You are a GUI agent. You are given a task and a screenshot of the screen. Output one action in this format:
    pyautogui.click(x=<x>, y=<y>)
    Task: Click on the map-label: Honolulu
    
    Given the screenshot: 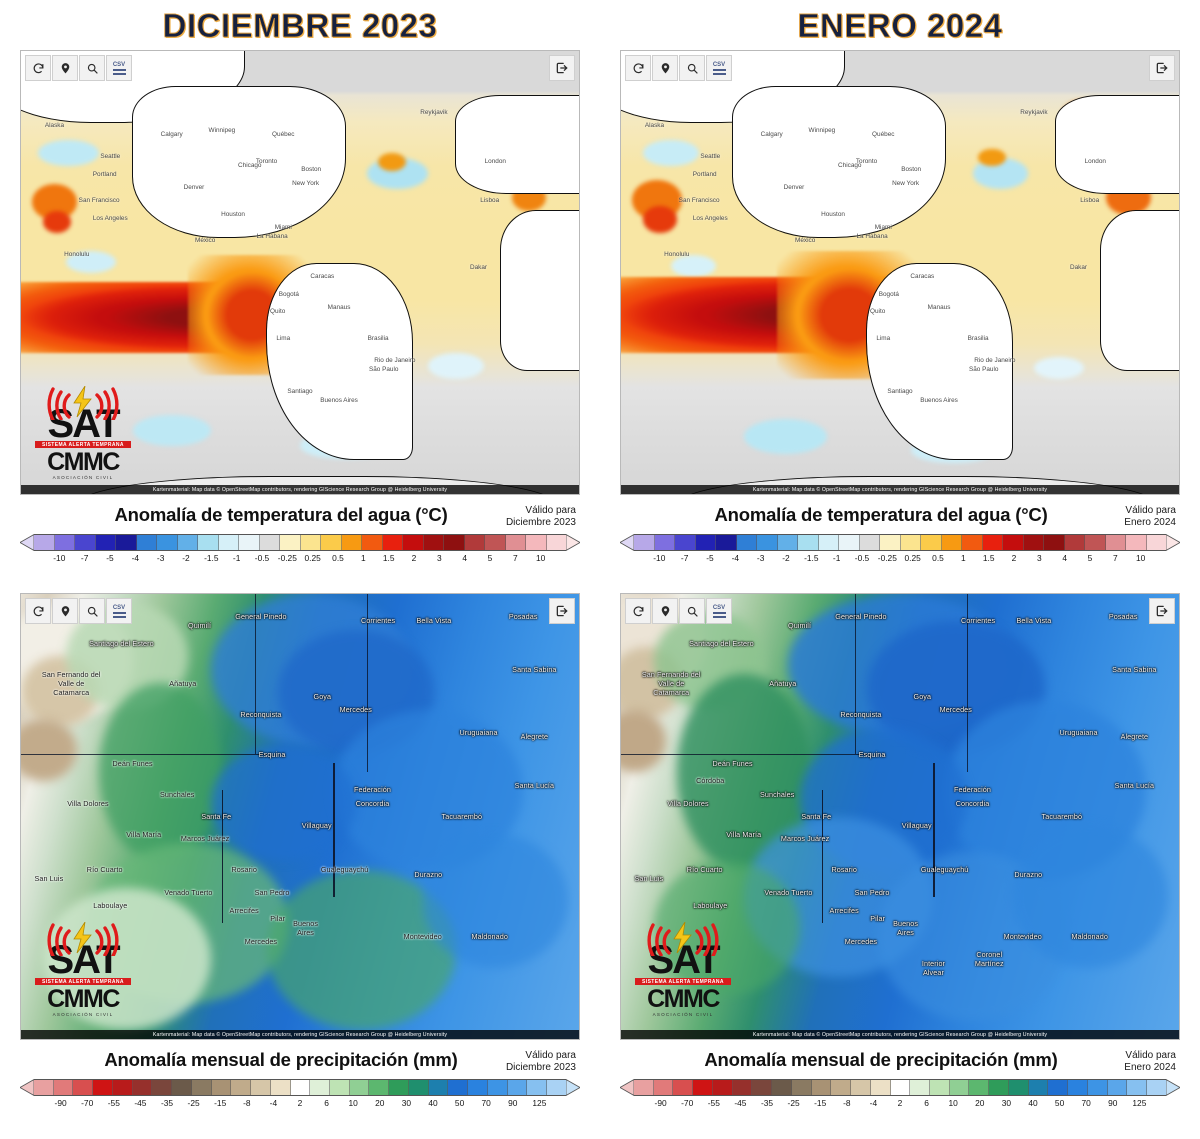 What is the action you would take?
    pyautogui.click(x=77, y=254)
    